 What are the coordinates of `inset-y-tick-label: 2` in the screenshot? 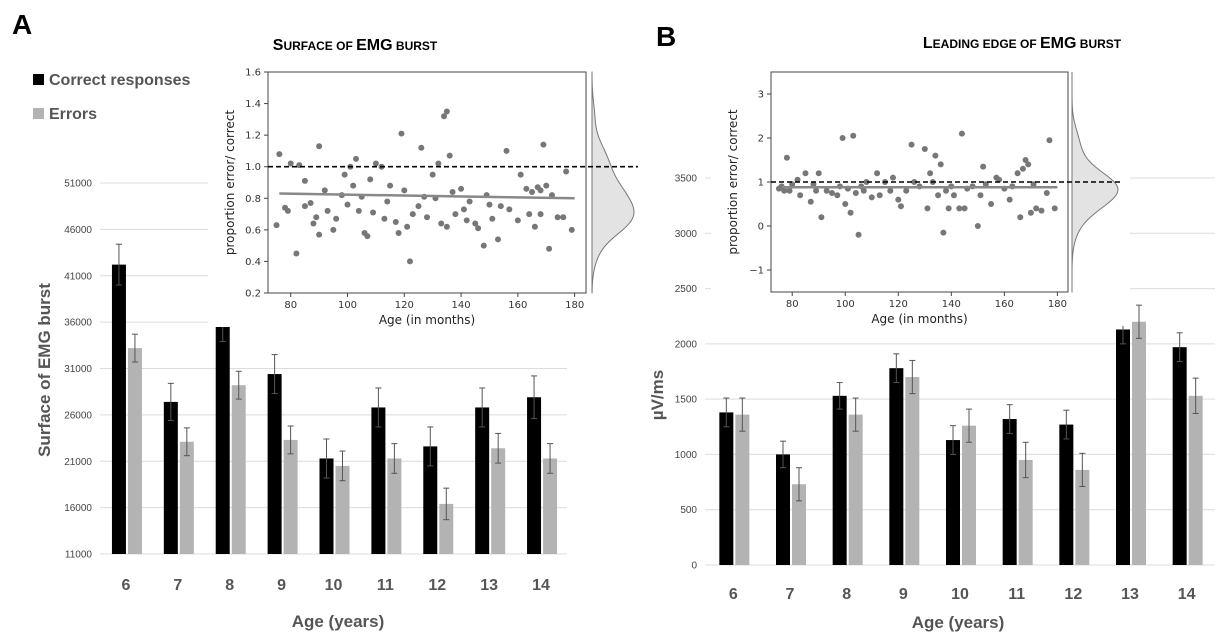 It's located at (761, 139).